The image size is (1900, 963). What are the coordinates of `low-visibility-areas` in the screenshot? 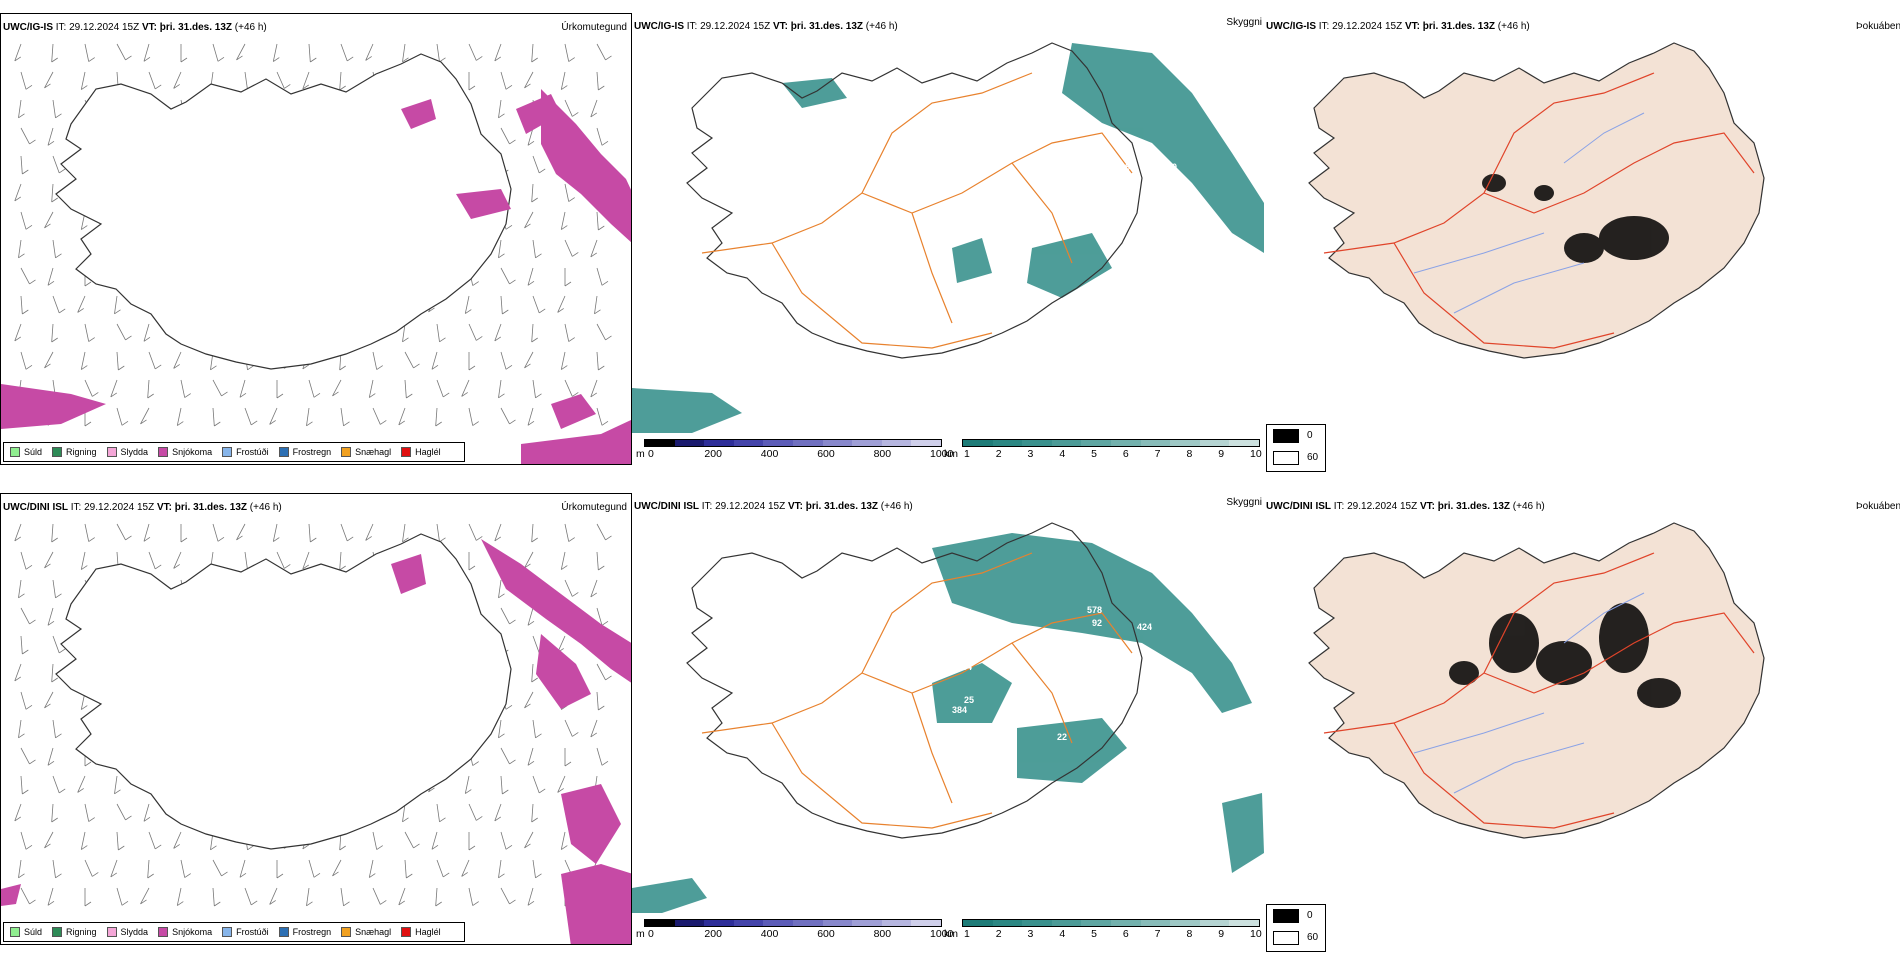 It's located at (948, 723).